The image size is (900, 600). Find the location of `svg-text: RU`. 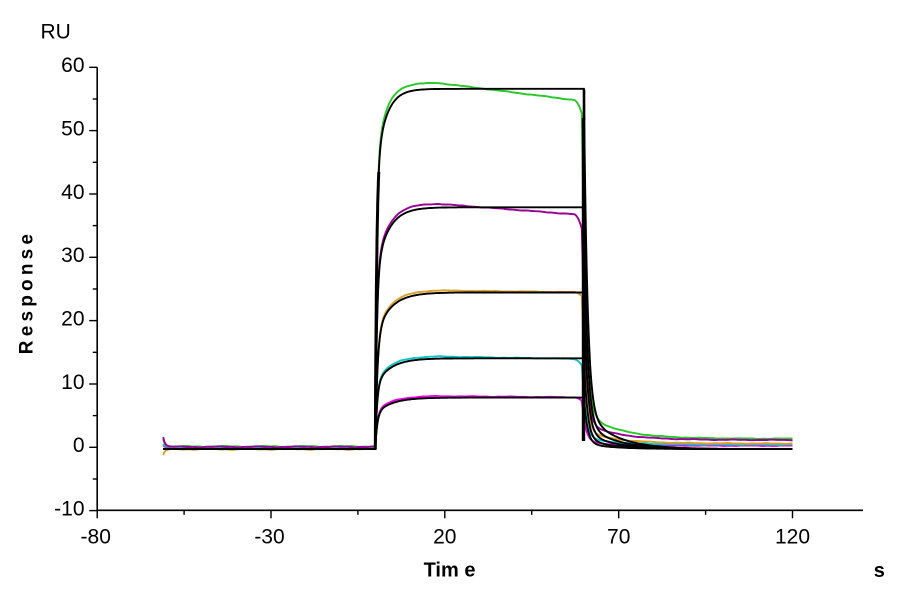

svg-text: RU is located at coordinates (56, 32).